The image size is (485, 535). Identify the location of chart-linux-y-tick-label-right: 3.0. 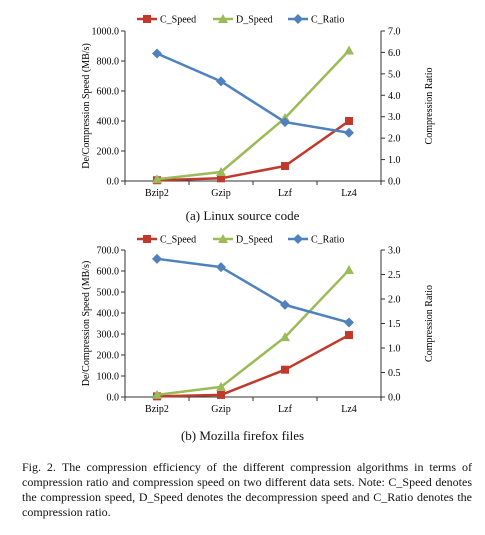
(394, 117).